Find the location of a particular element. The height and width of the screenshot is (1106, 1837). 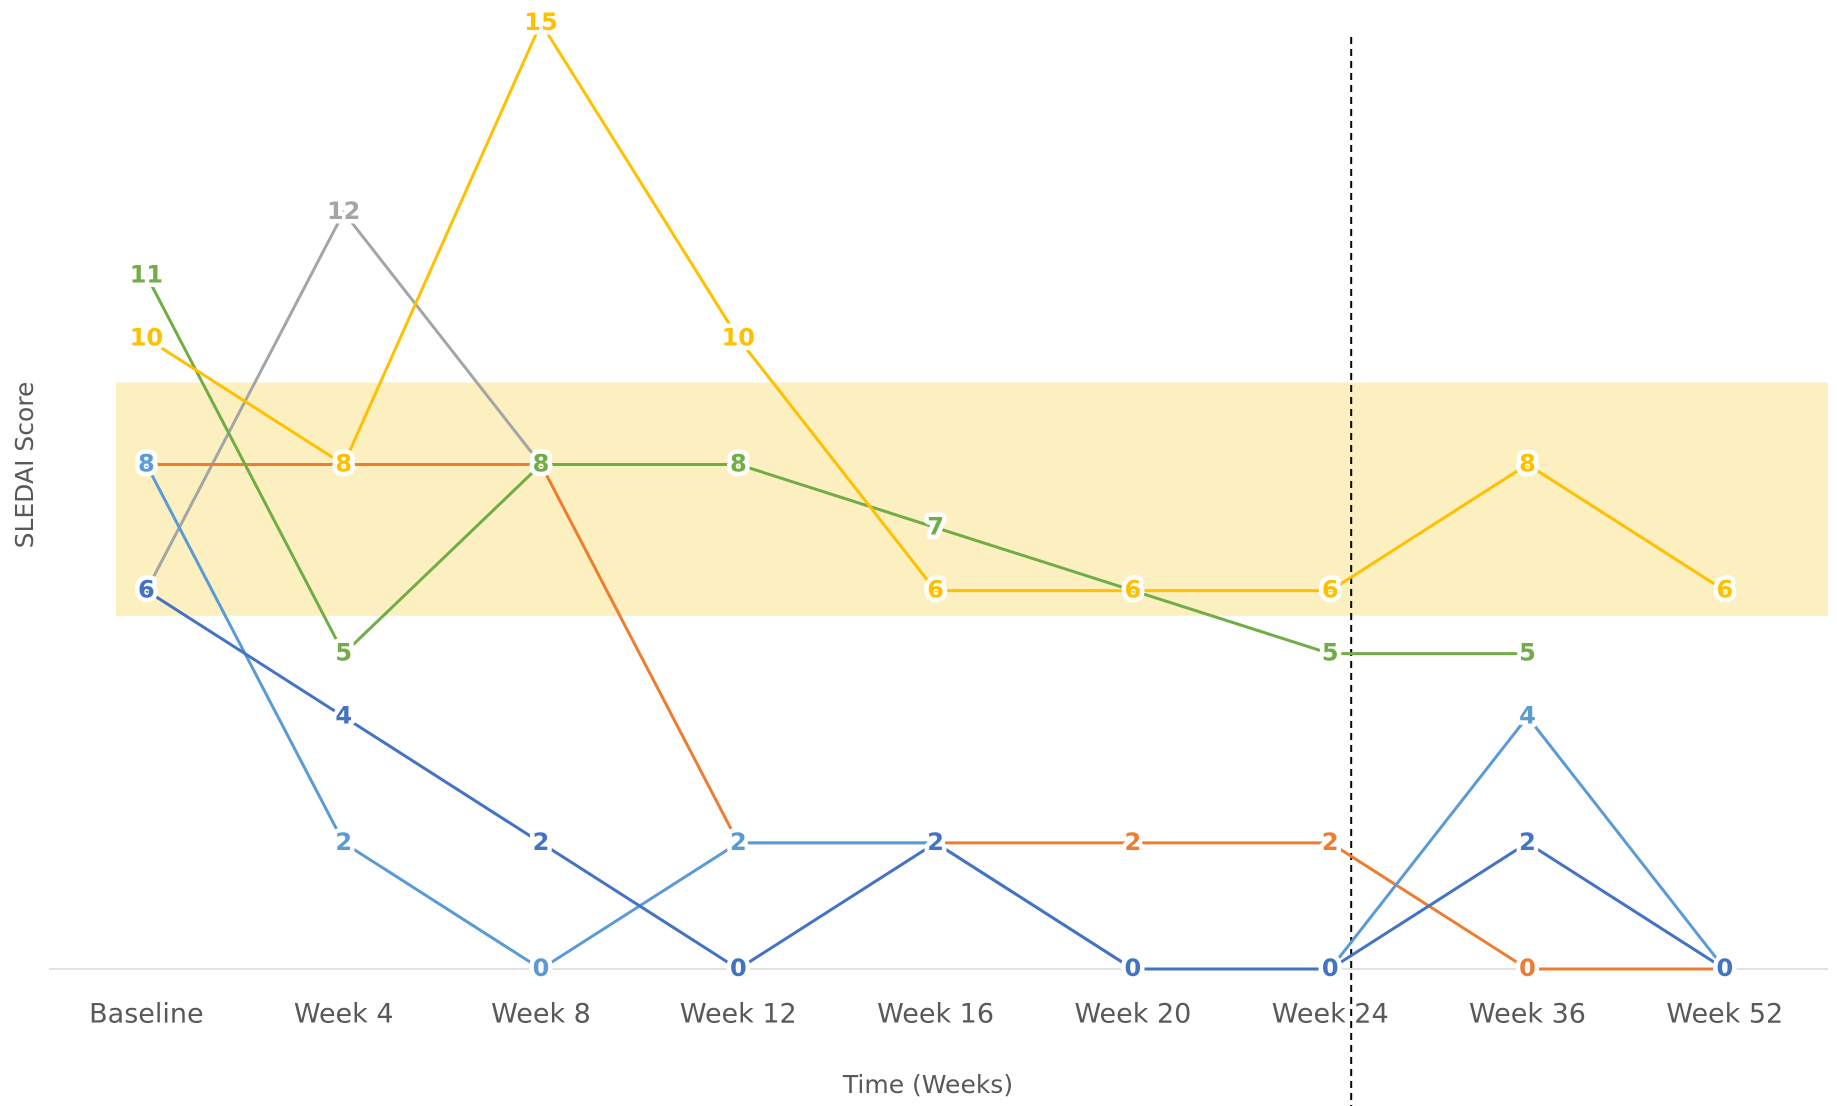

x-tick-label: Week 20 is located at coordinates (1132, 1014).